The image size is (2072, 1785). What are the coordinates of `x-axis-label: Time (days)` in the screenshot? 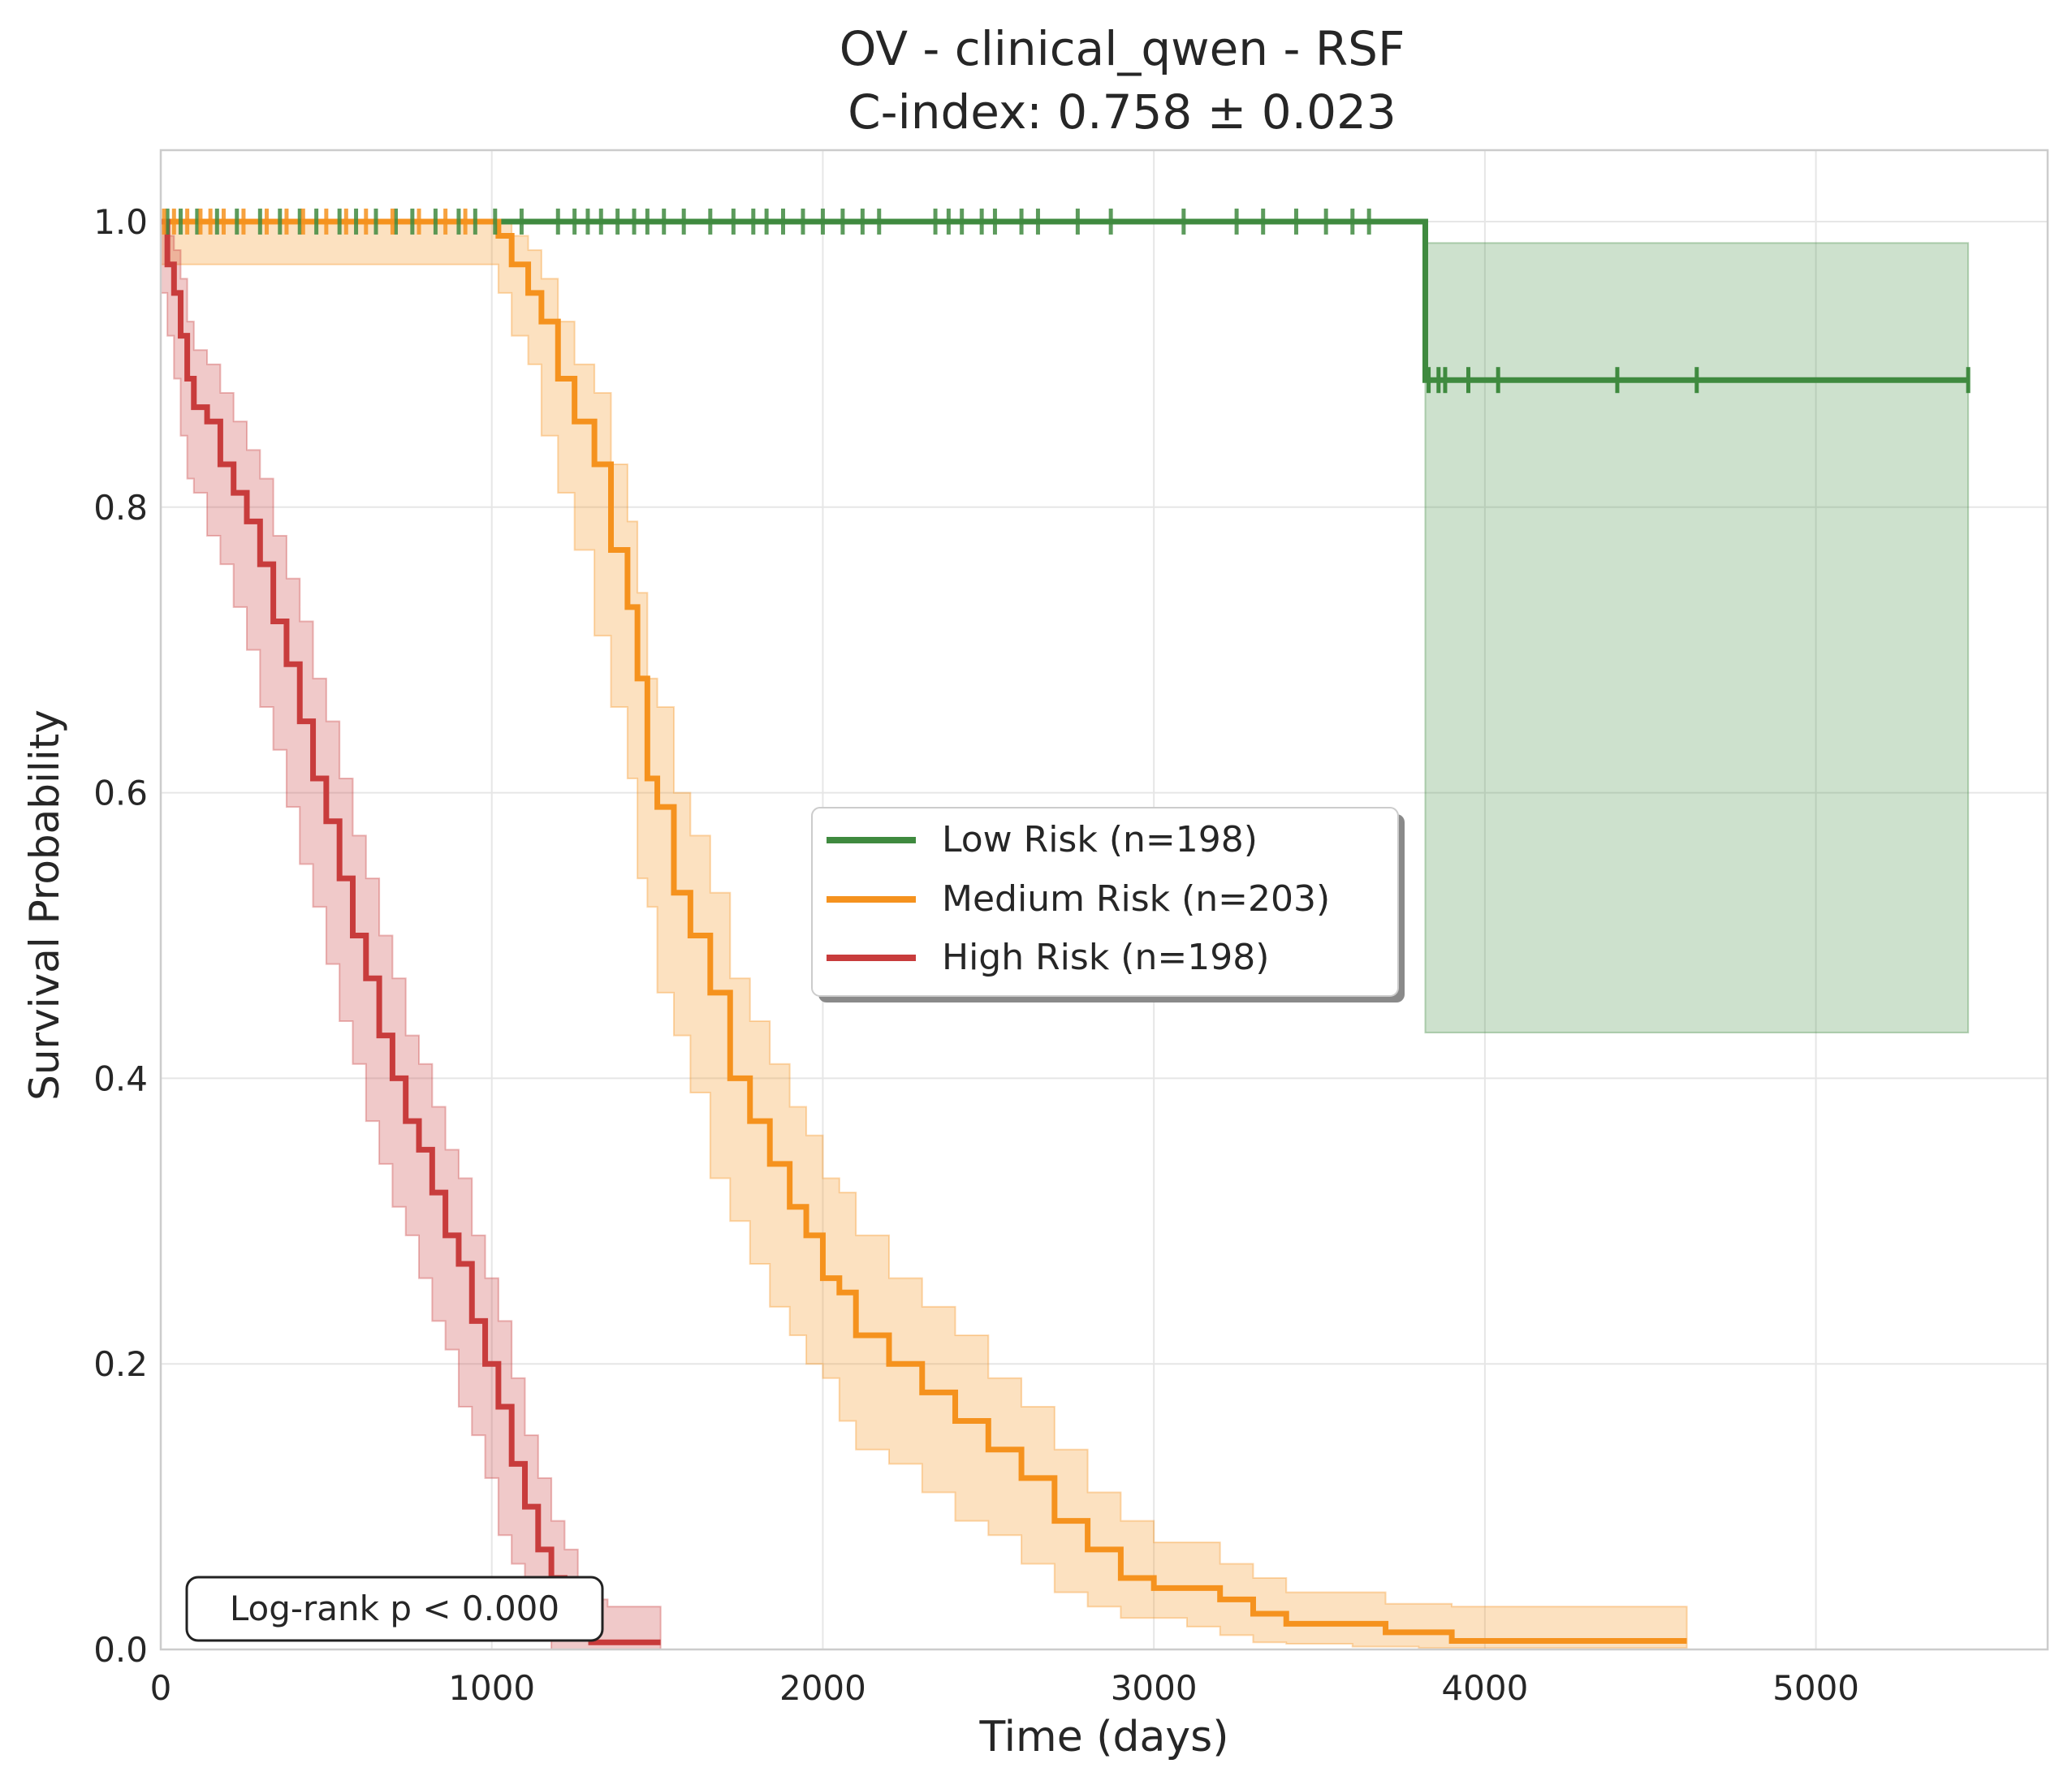 It's located at (1103, 1737).